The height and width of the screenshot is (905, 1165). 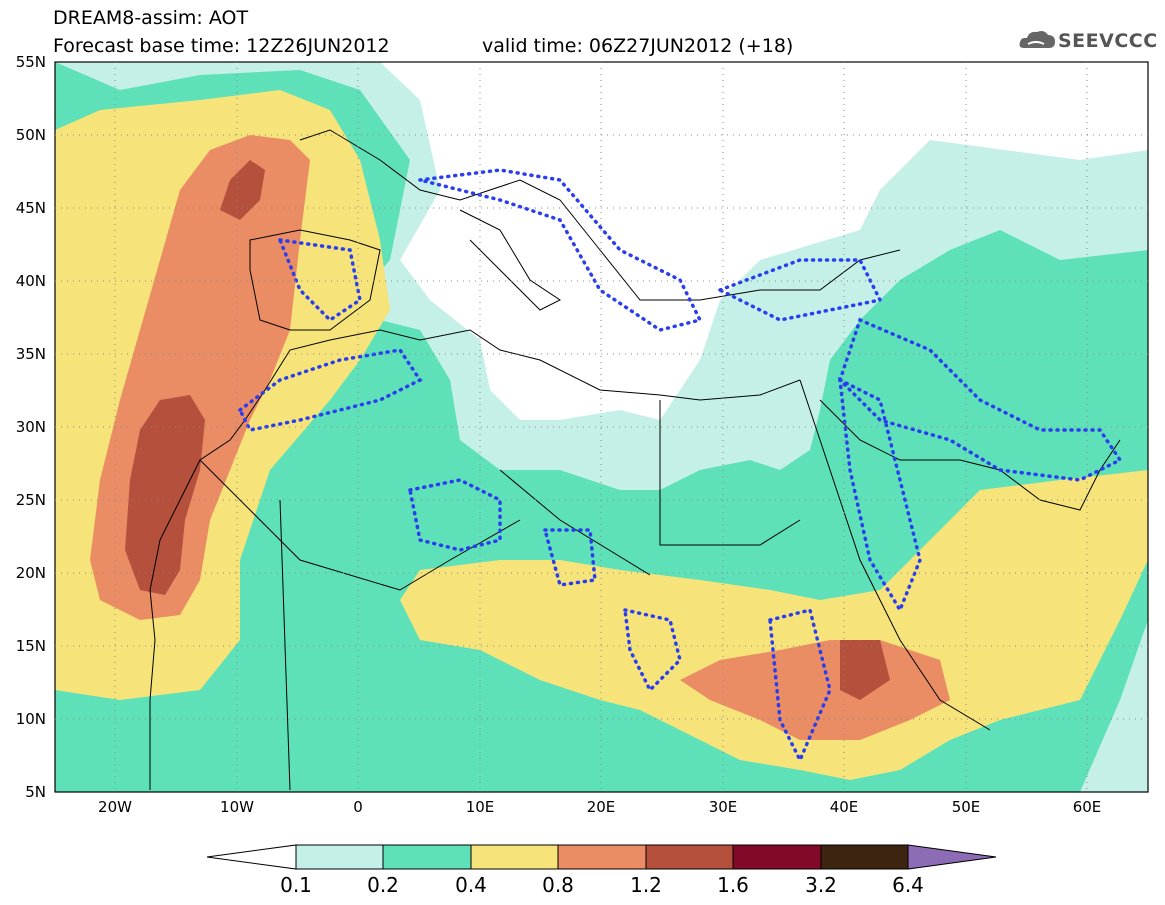 What do you see at coordinates (31, 135) in the screenshot?
I see `lat-label: 50N` at bounding box center [31, 135].